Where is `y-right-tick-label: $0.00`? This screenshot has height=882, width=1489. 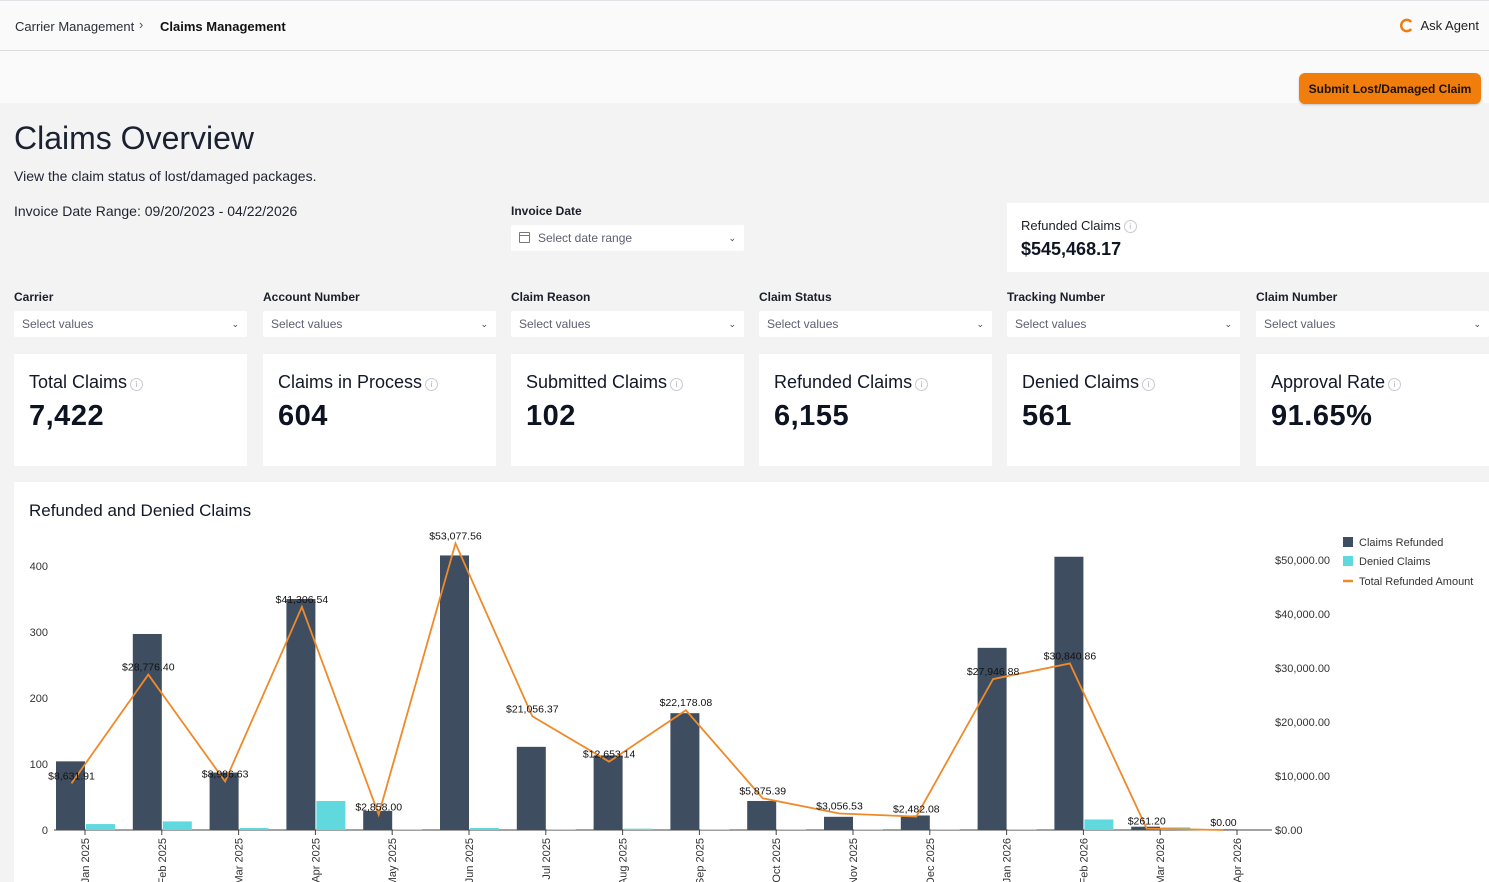
y-right-tick-label: $0.00 is located at coordinates (1289, 831).